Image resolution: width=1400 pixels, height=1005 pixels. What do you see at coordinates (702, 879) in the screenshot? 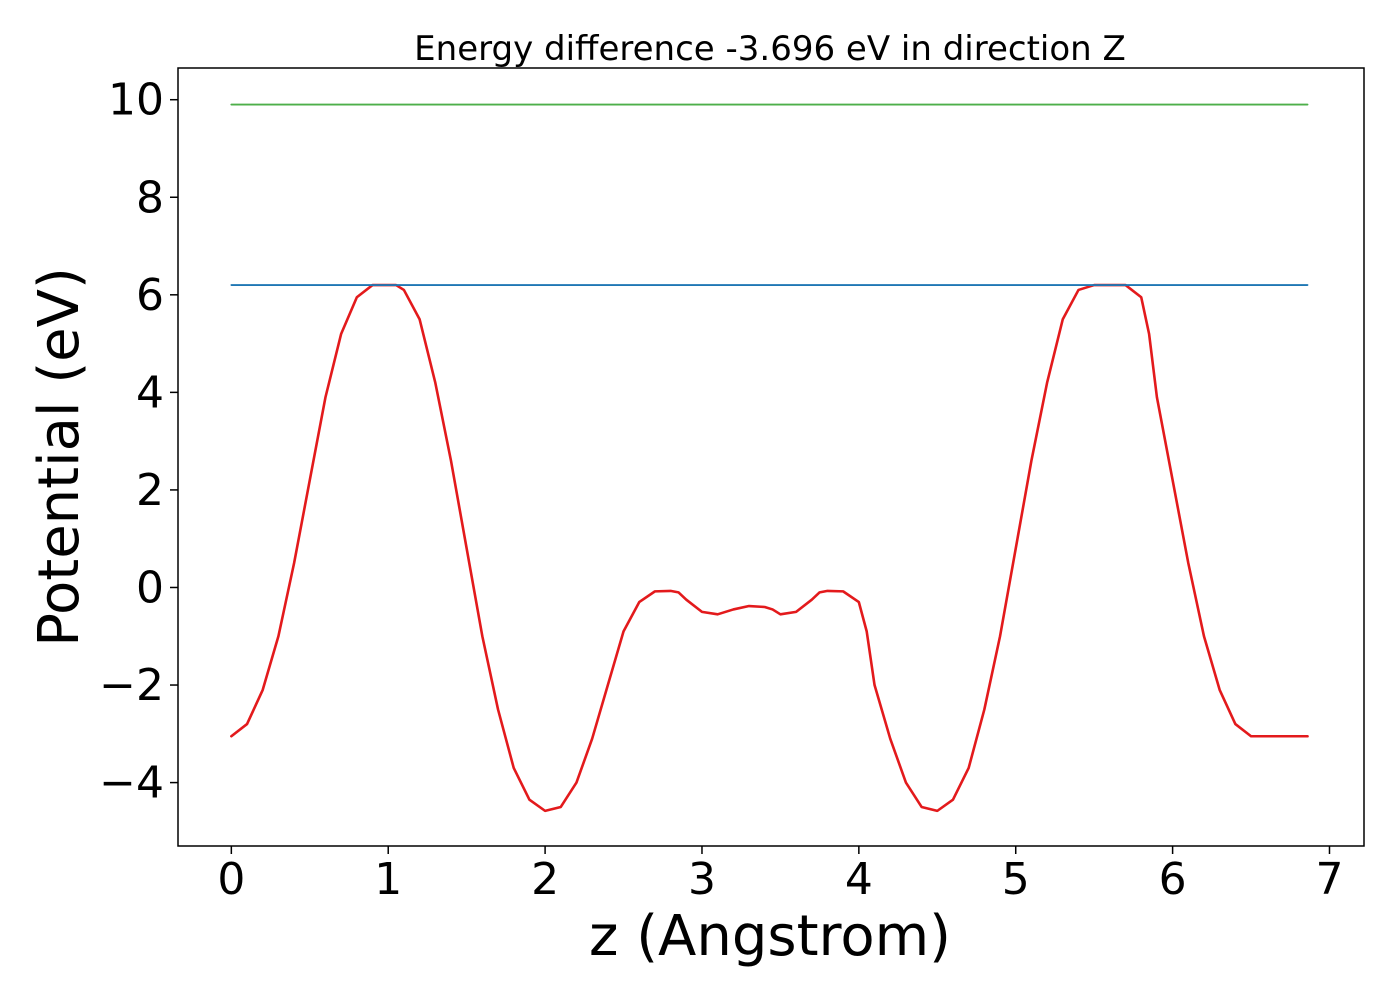
I see `x-tick-label: 3` at bounding box center [702, 879].